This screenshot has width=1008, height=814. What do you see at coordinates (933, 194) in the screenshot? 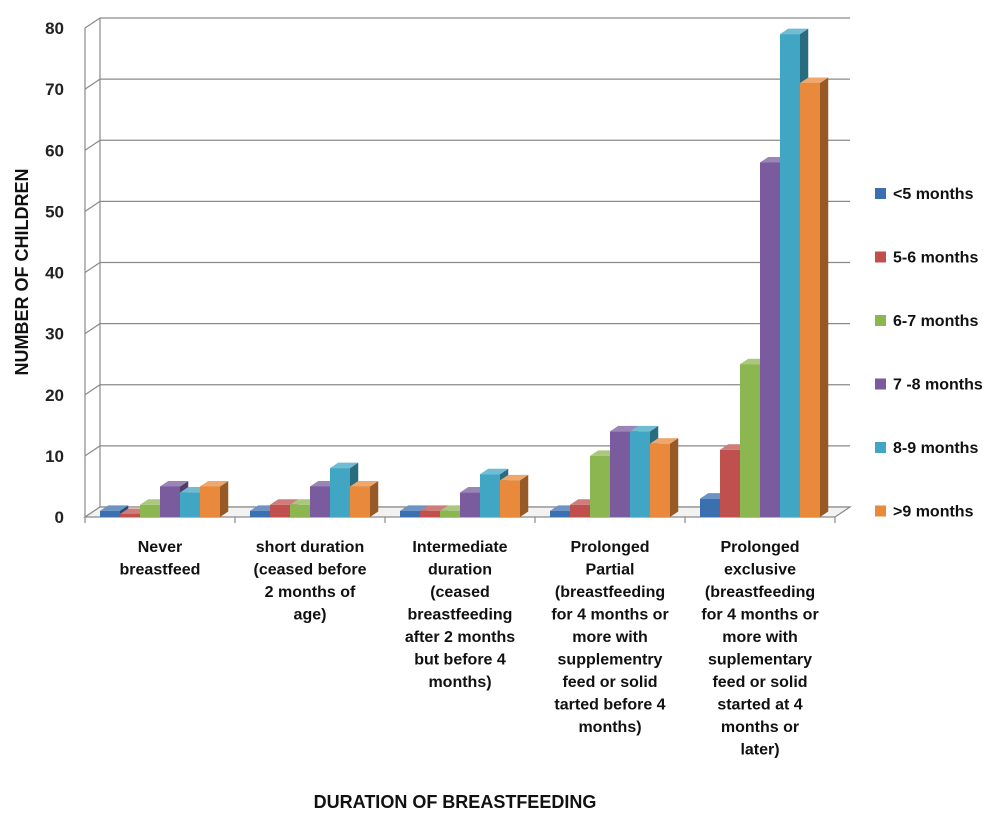
I see `legend-label: <5 months` at bounding box center [933, 194].